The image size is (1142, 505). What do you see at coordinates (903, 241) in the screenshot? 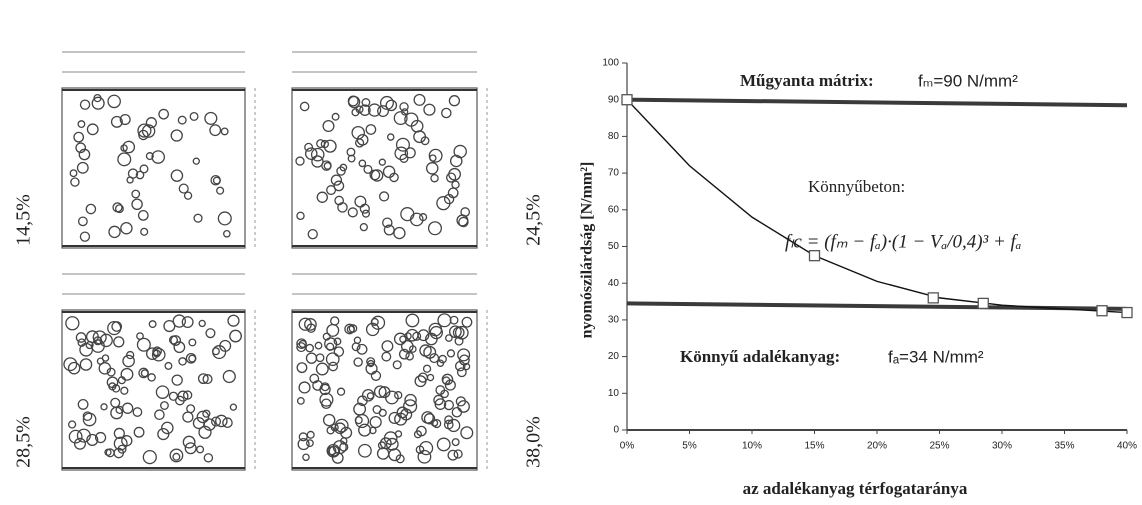
I see `series-label: fₗc = (fₘ − fₐ)·(1 − Vₐ/0,4)³ + fₐ` at bounding box center [903, 241].